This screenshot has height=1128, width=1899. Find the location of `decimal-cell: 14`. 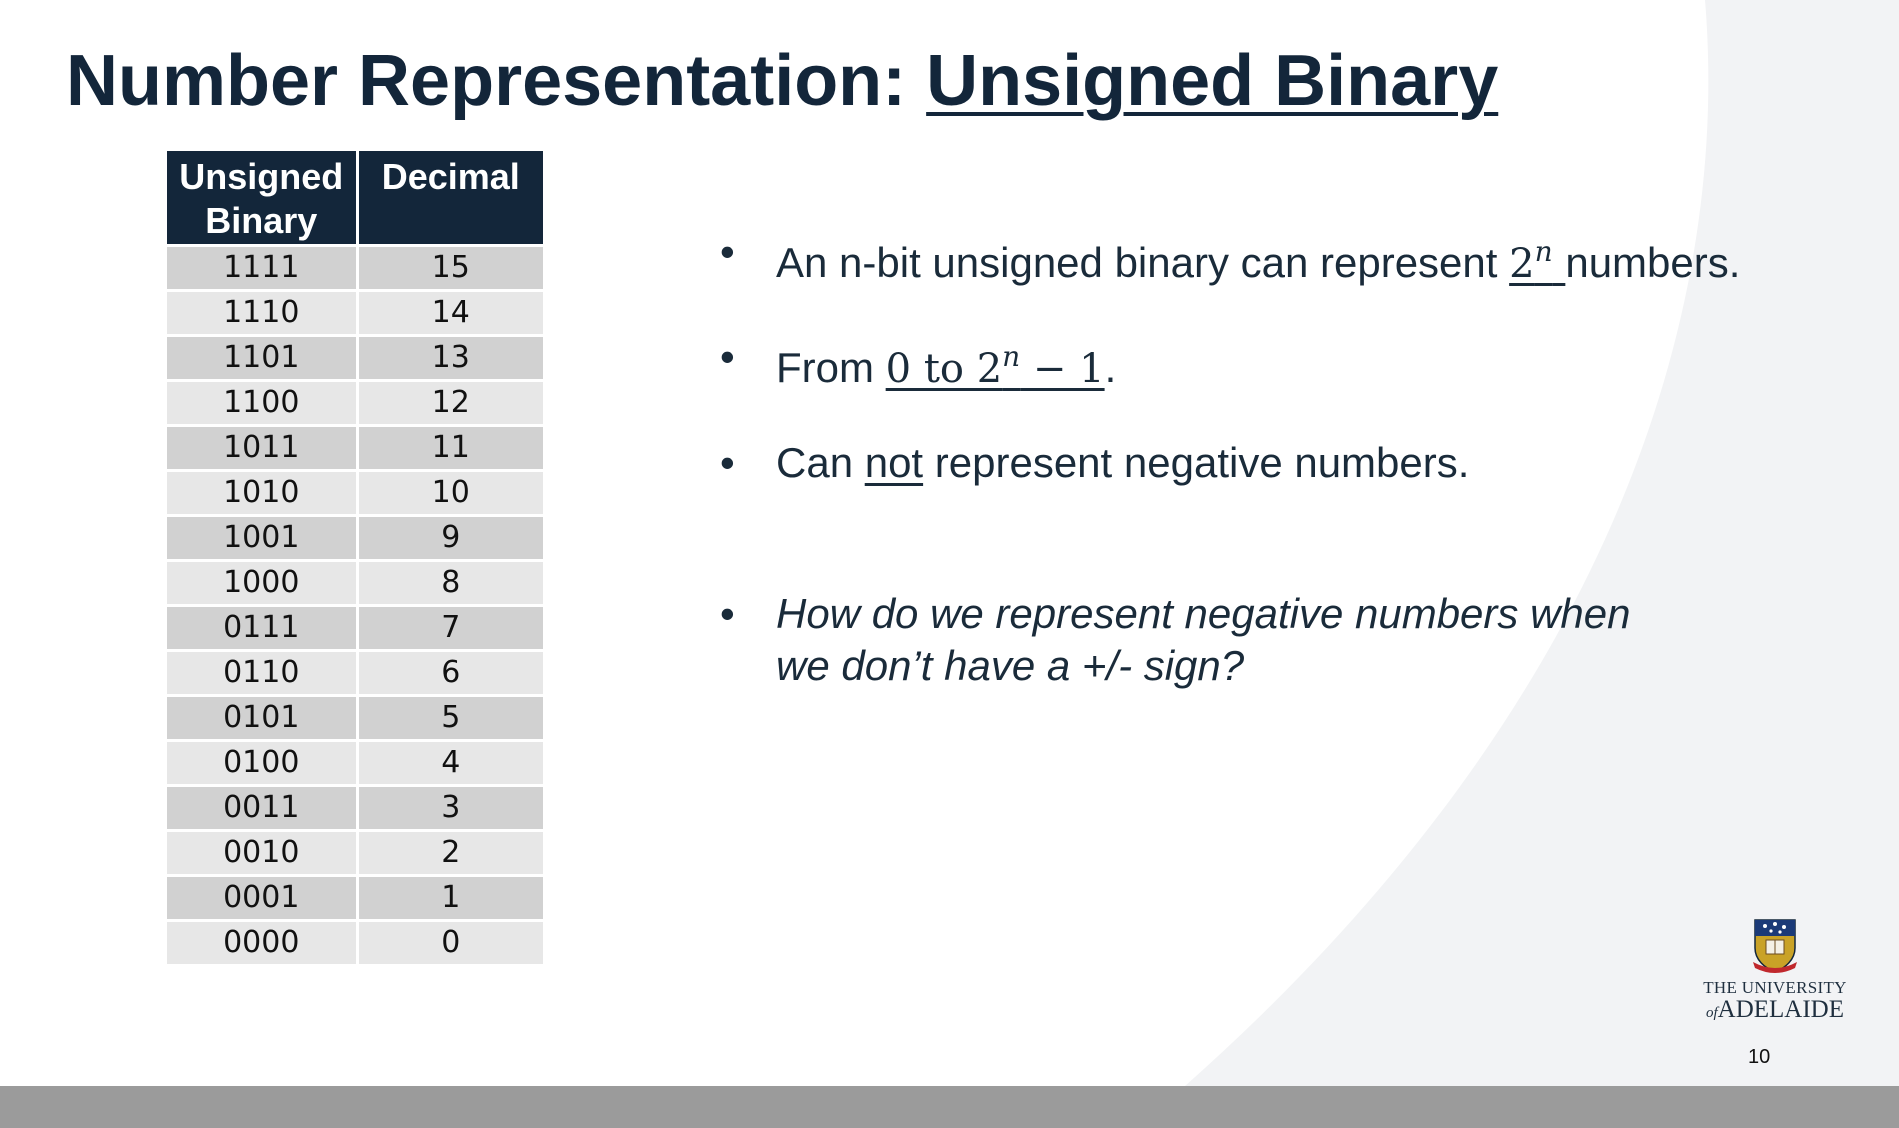

decimal-cell: 14 is located at coordinates (450, 313).